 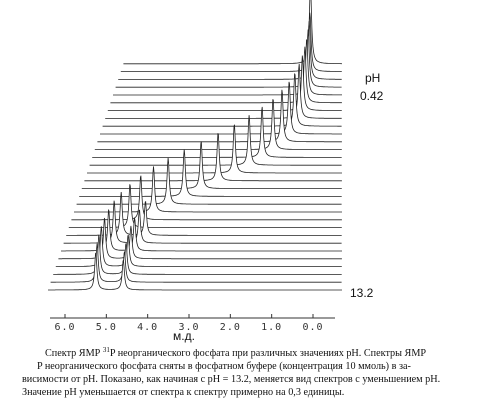 What do you see at coordinates (230, 327) in the screenshot?
I see `tick-label: 2.0` at bounding box center [230, 327].